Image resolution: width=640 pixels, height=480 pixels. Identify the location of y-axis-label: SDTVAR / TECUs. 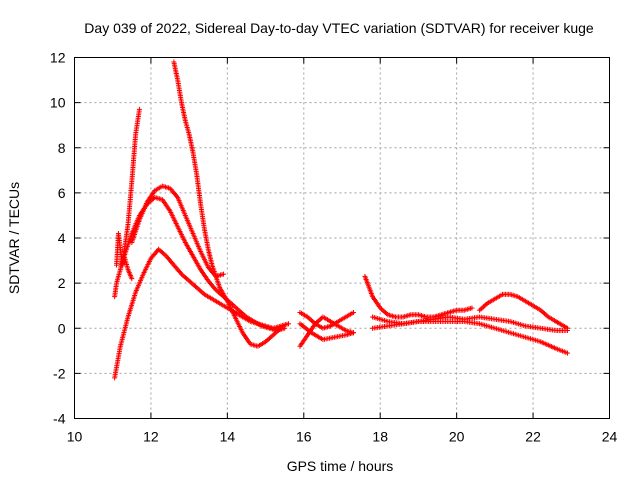
(14, 238).